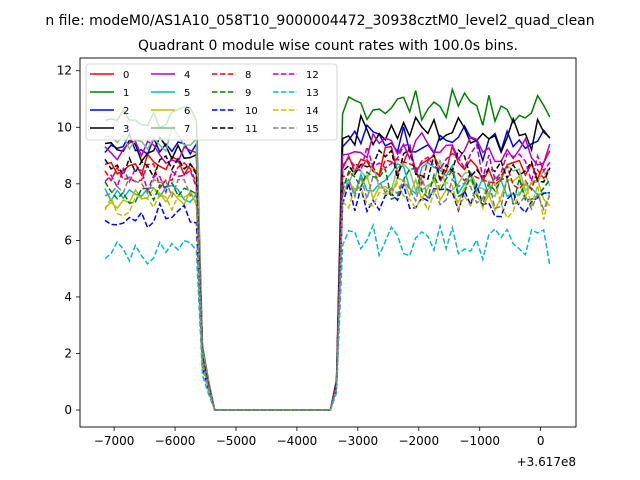  What do you see at coordinates (126, 93) in the screenshot?
I see `legend-label-1: 1` at bounding box center [126, 93].